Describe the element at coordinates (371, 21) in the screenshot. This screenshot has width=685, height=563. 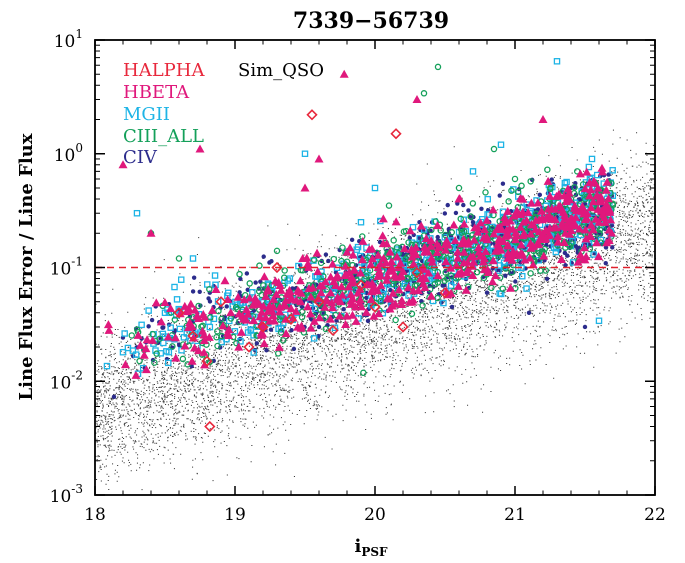
I see `chart-title: 7339−56739` at that location.